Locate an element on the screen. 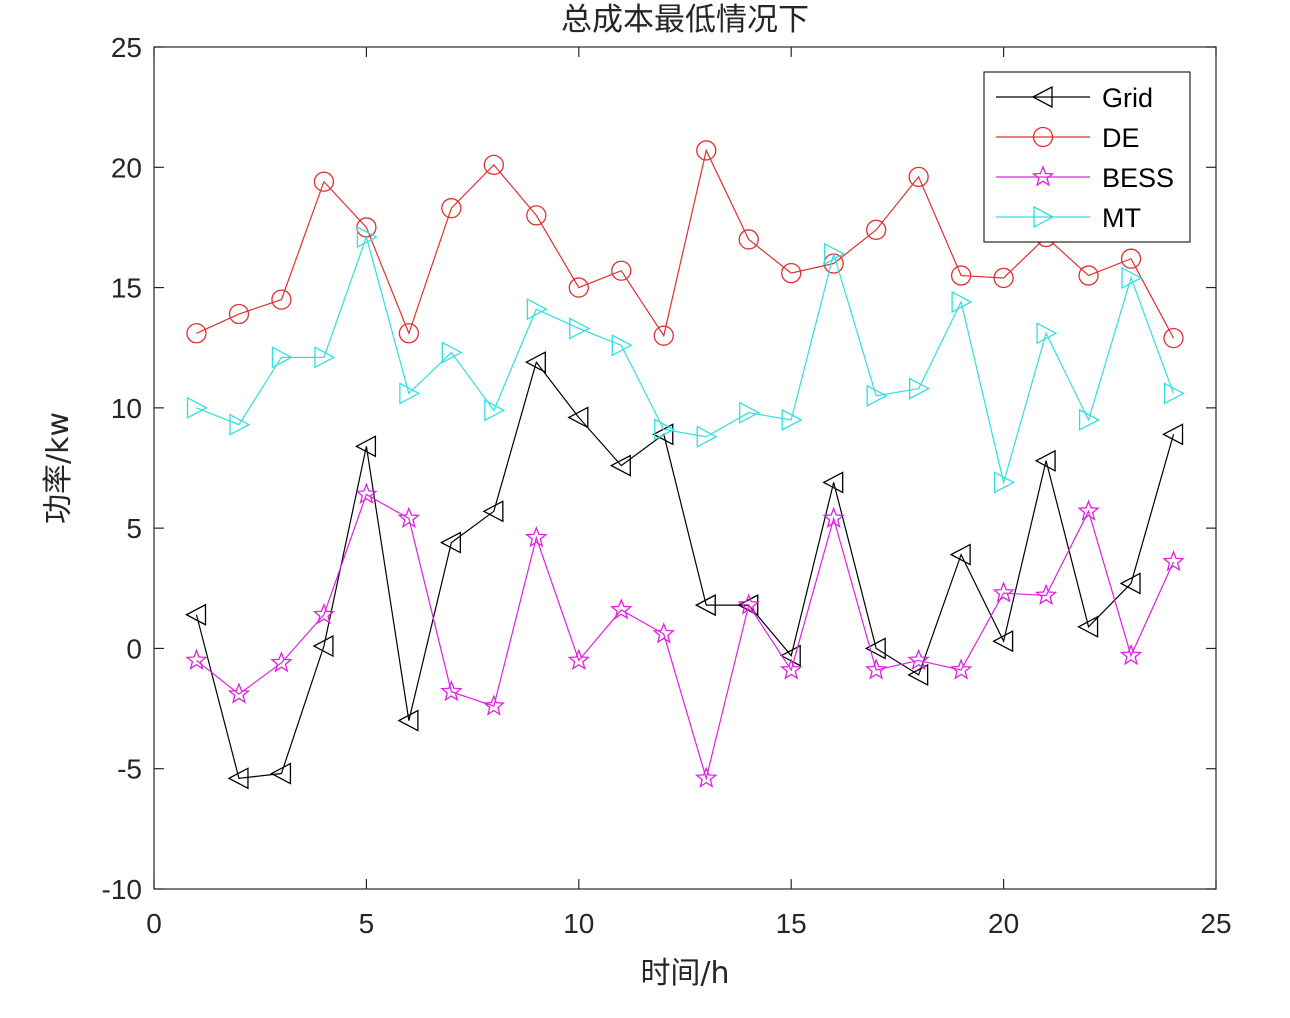 This screenshot has height=1018, width=1290. y-tick-label: 10 is located at coordinates (126, 408).